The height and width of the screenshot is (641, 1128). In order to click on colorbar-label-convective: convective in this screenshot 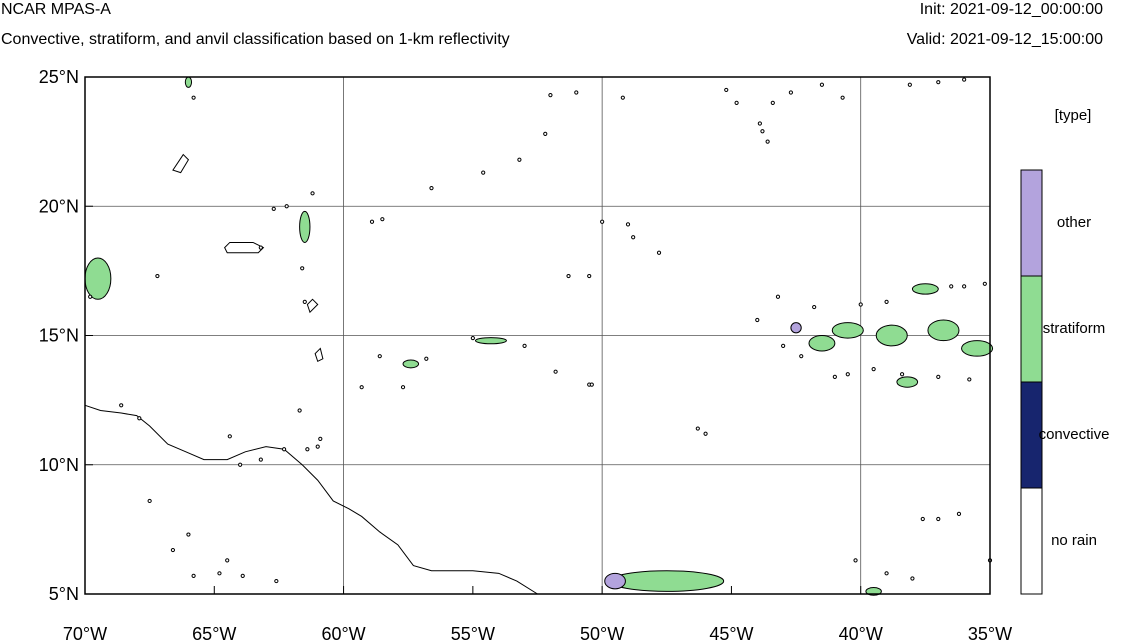, I will do `click(1074, 434)`.